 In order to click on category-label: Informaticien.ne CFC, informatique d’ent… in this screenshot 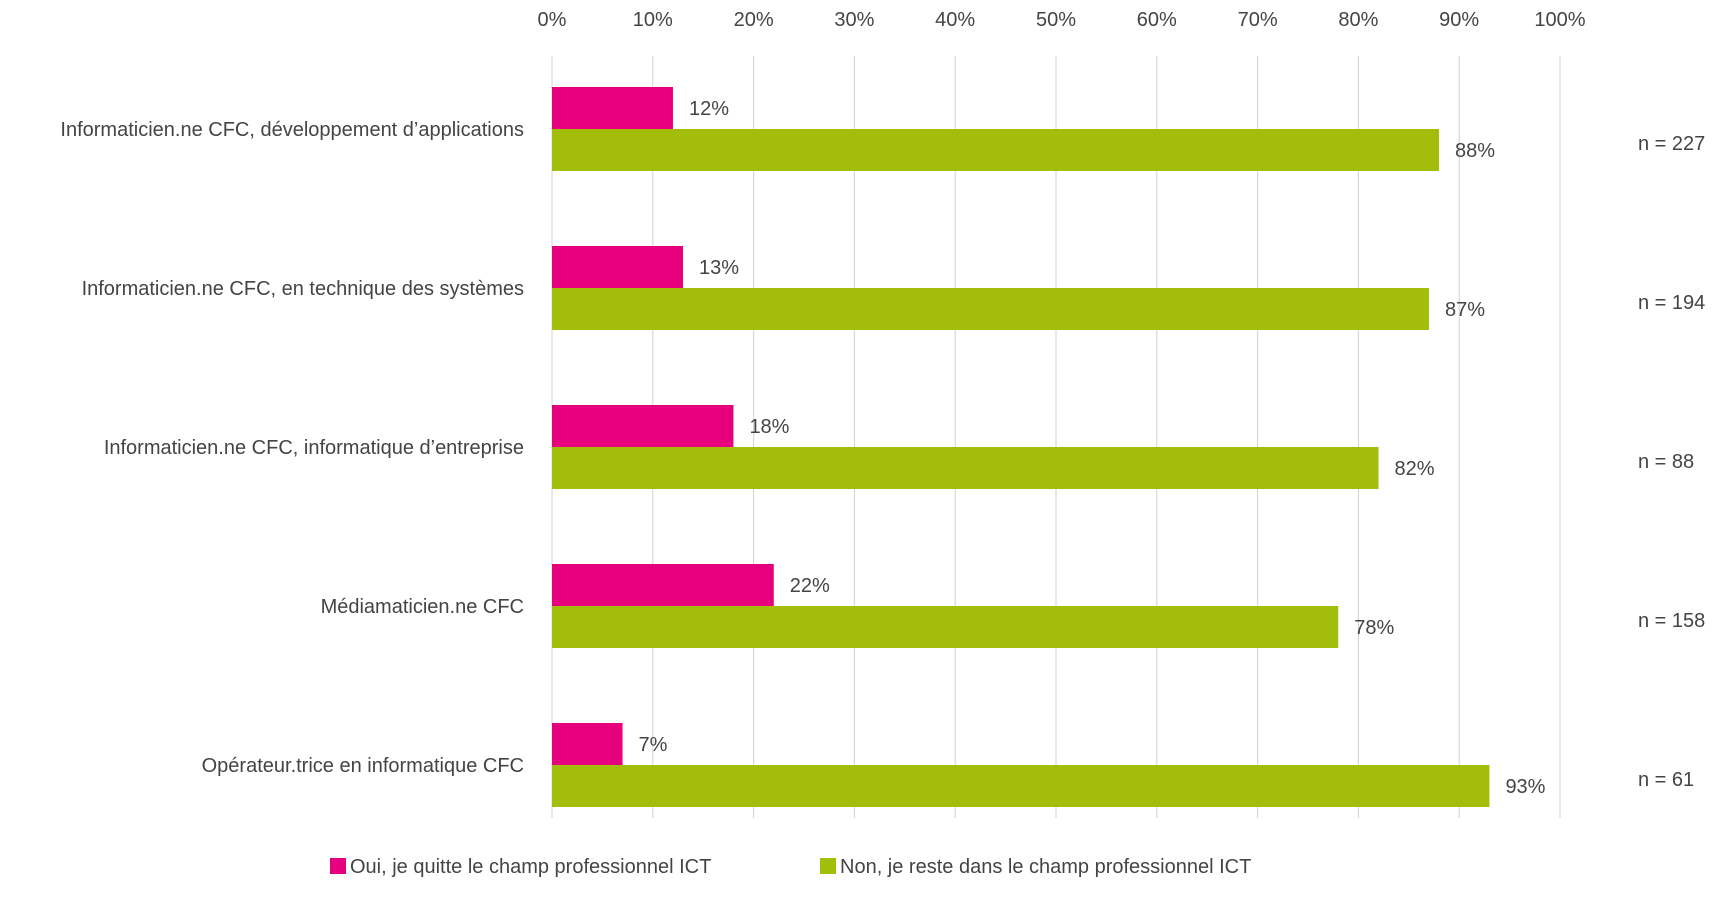, I will do `click(314, 448)`.